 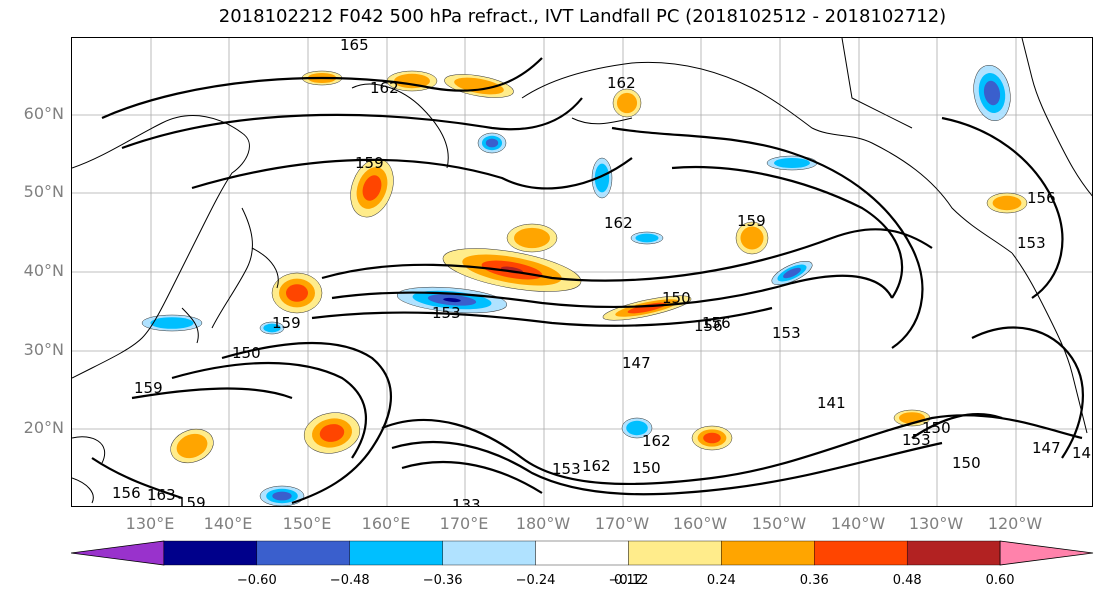 What do you see at coordinates (442, 580) in the screenshot?
I see `colorbar-tick: −0.36` at bounding box center [442, 580].